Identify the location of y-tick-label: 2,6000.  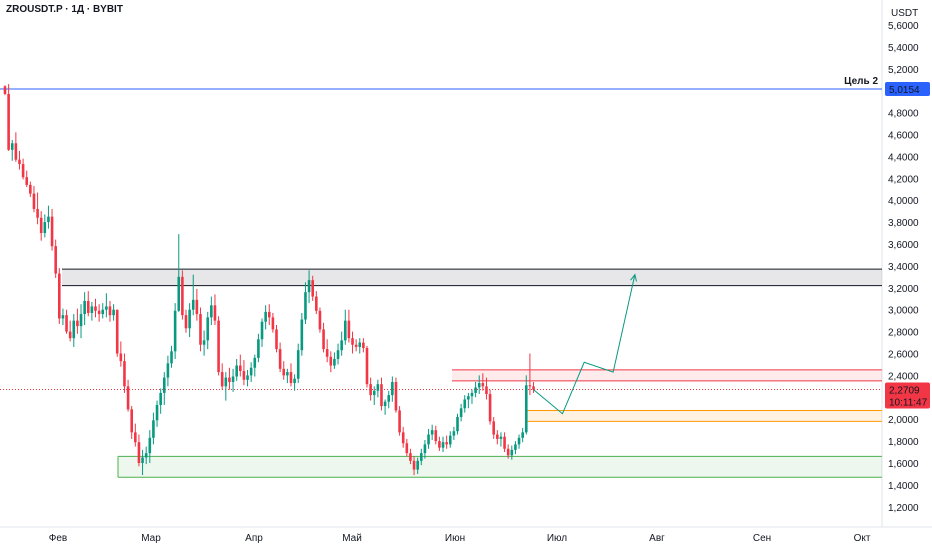
(903, 355).